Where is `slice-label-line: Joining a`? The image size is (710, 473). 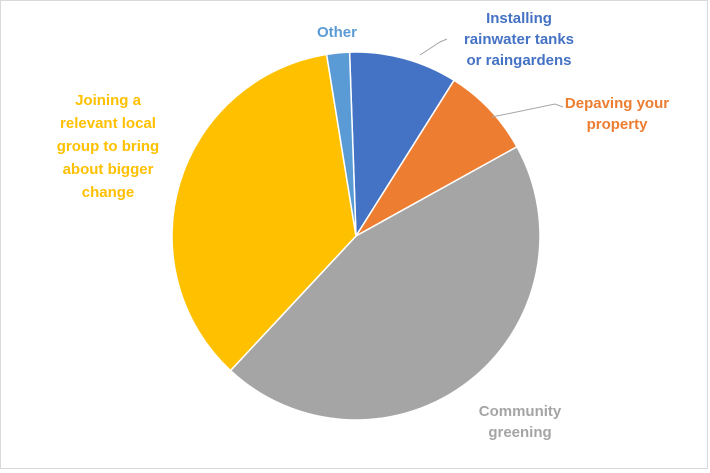 slice-label-line: Joining a is located at coordinates (108, 100).